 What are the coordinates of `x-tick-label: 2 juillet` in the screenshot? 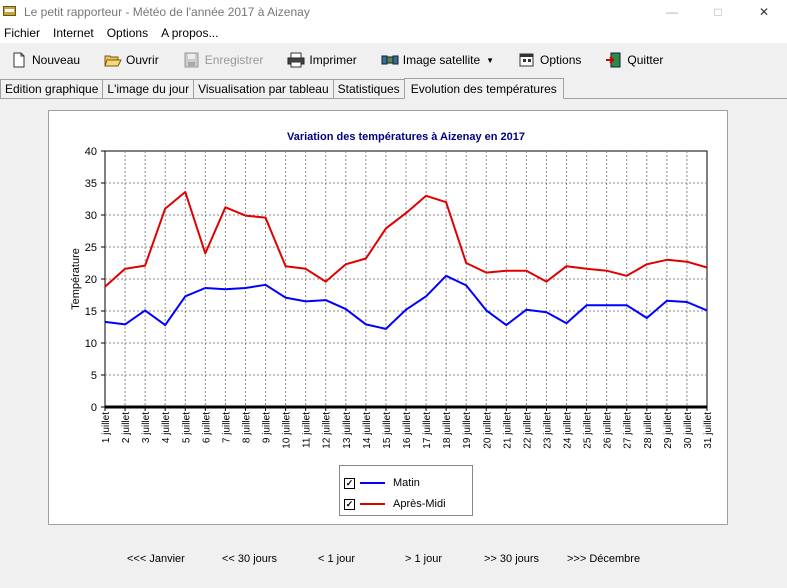 It's located at (126, 427).